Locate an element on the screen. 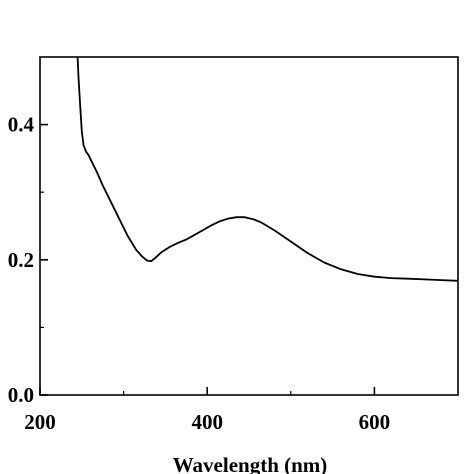 The height and width of the screenshot is (474, 474). x-axis-label: Wavelength (nm) is located at coordinates (250, 463).